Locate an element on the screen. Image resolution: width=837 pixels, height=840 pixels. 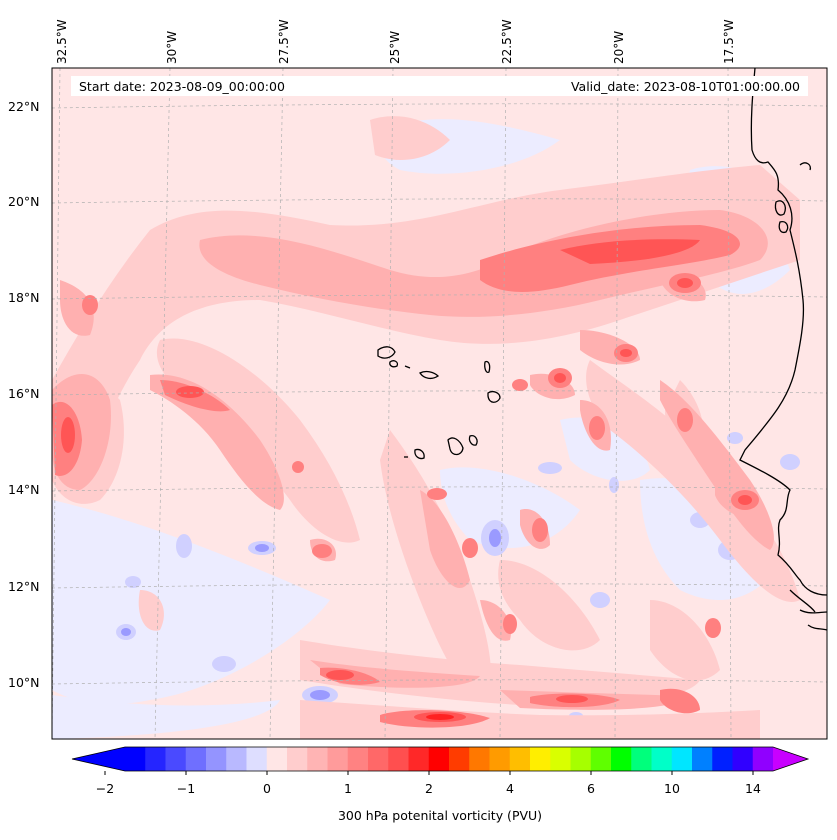
colorbar-extend-max is located at coordinates (790, 759).